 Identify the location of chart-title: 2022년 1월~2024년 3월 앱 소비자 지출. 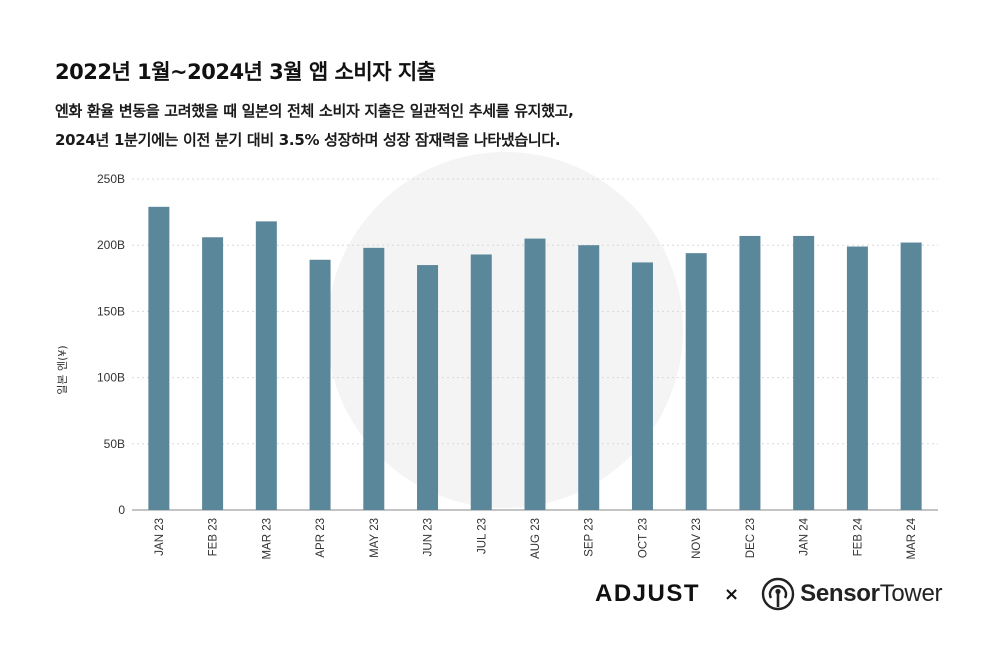
(245, 72).